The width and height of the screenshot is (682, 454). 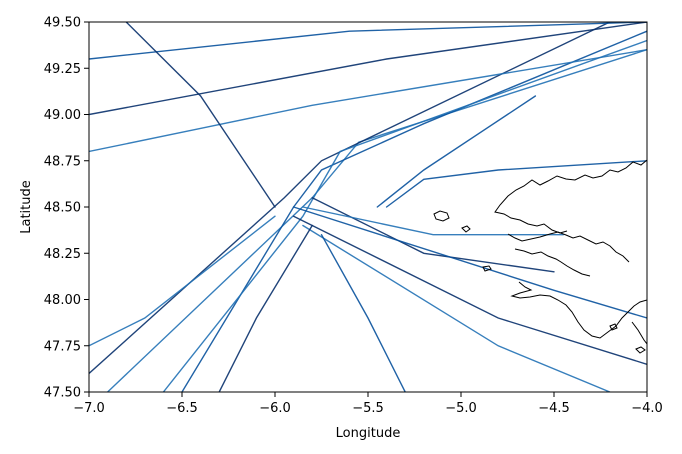 I want to click on y-tick-label: 48.00, so click(x=62, y=300).